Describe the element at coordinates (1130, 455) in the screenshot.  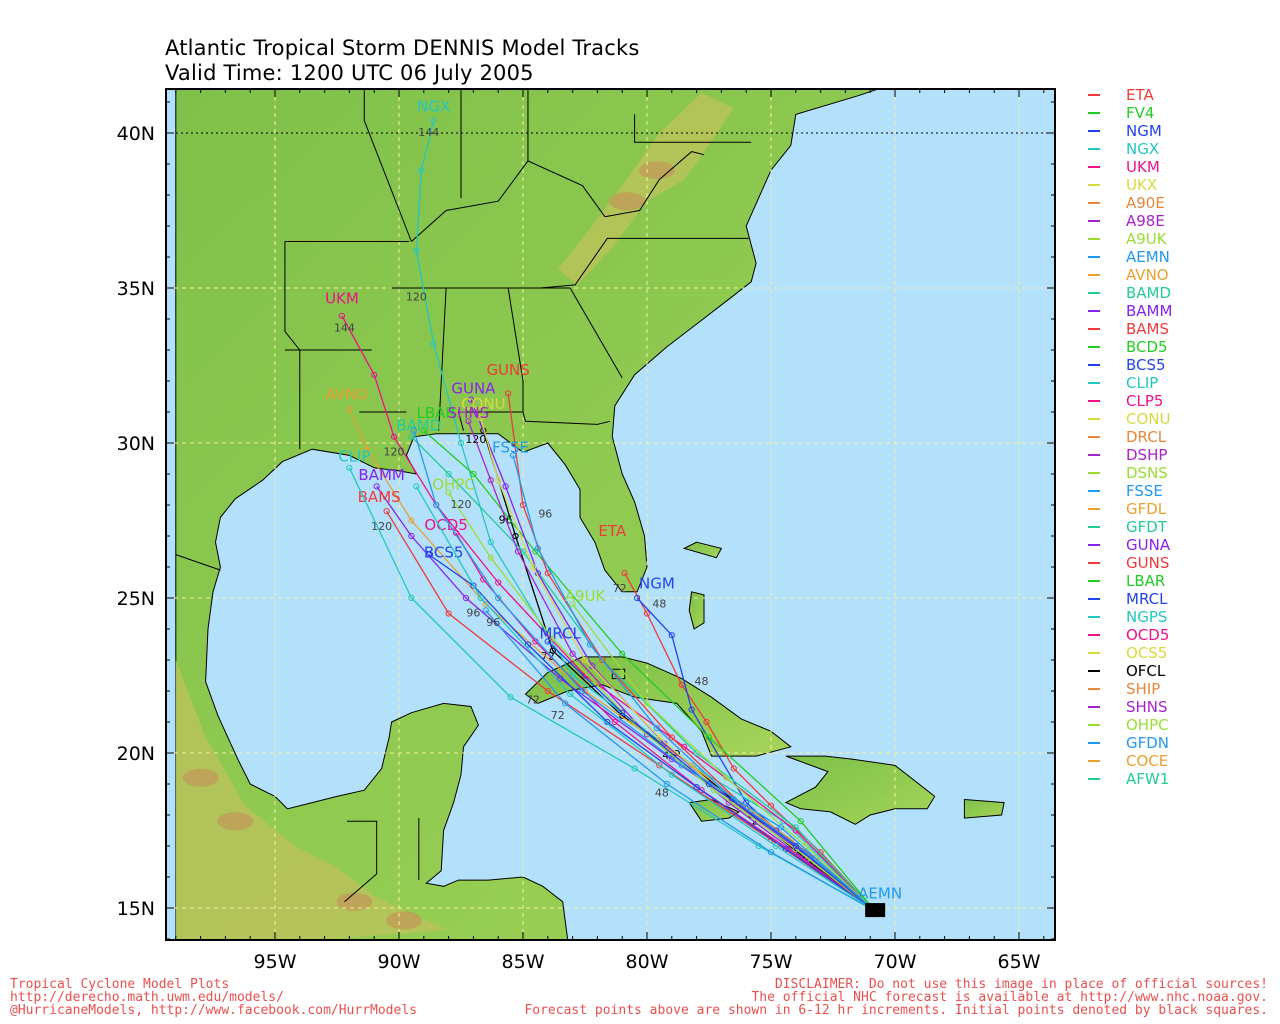
I see `legend-item-dshp: DSHP` at that location.